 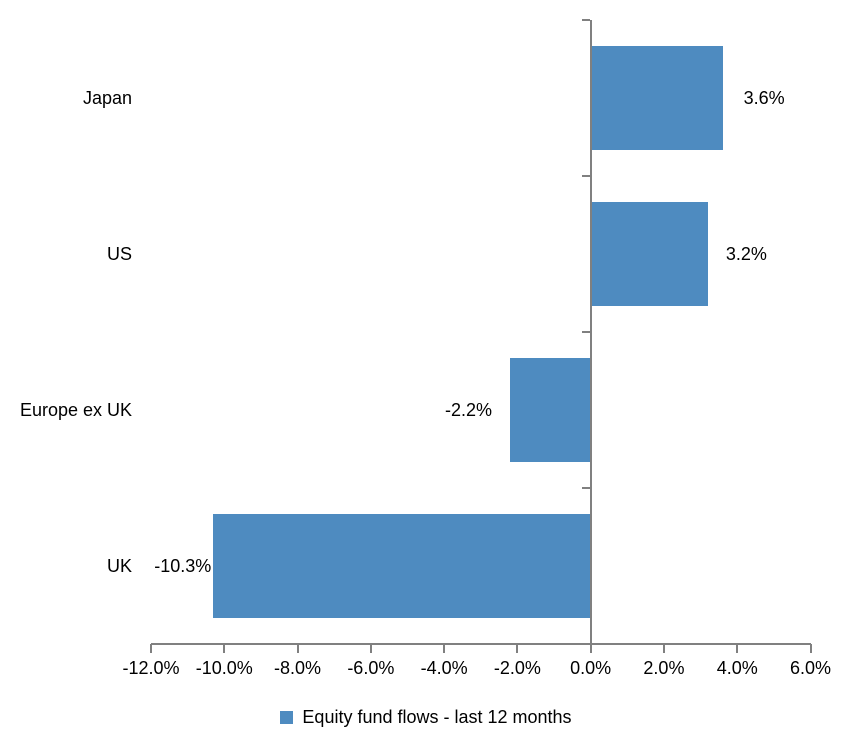 I want to click on category-label-uk: UK, so click(x=119, y=565).